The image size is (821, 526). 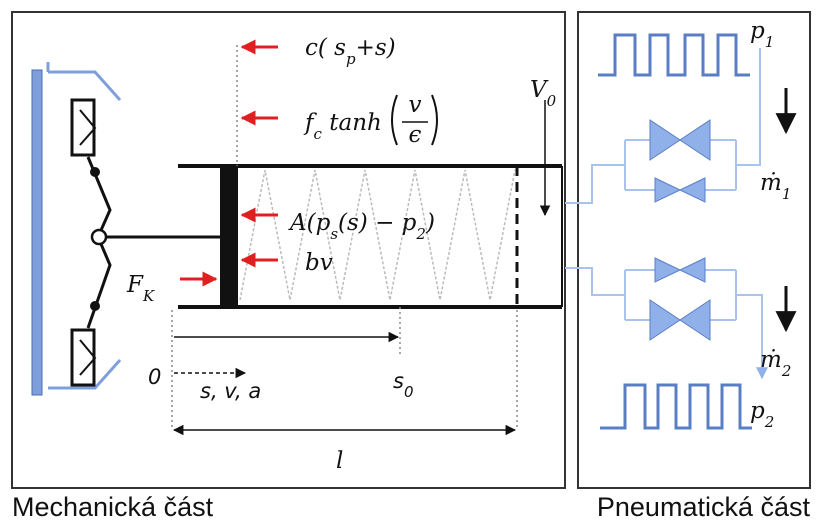 I want to click on label-part: l, so click(x=339, y=461).